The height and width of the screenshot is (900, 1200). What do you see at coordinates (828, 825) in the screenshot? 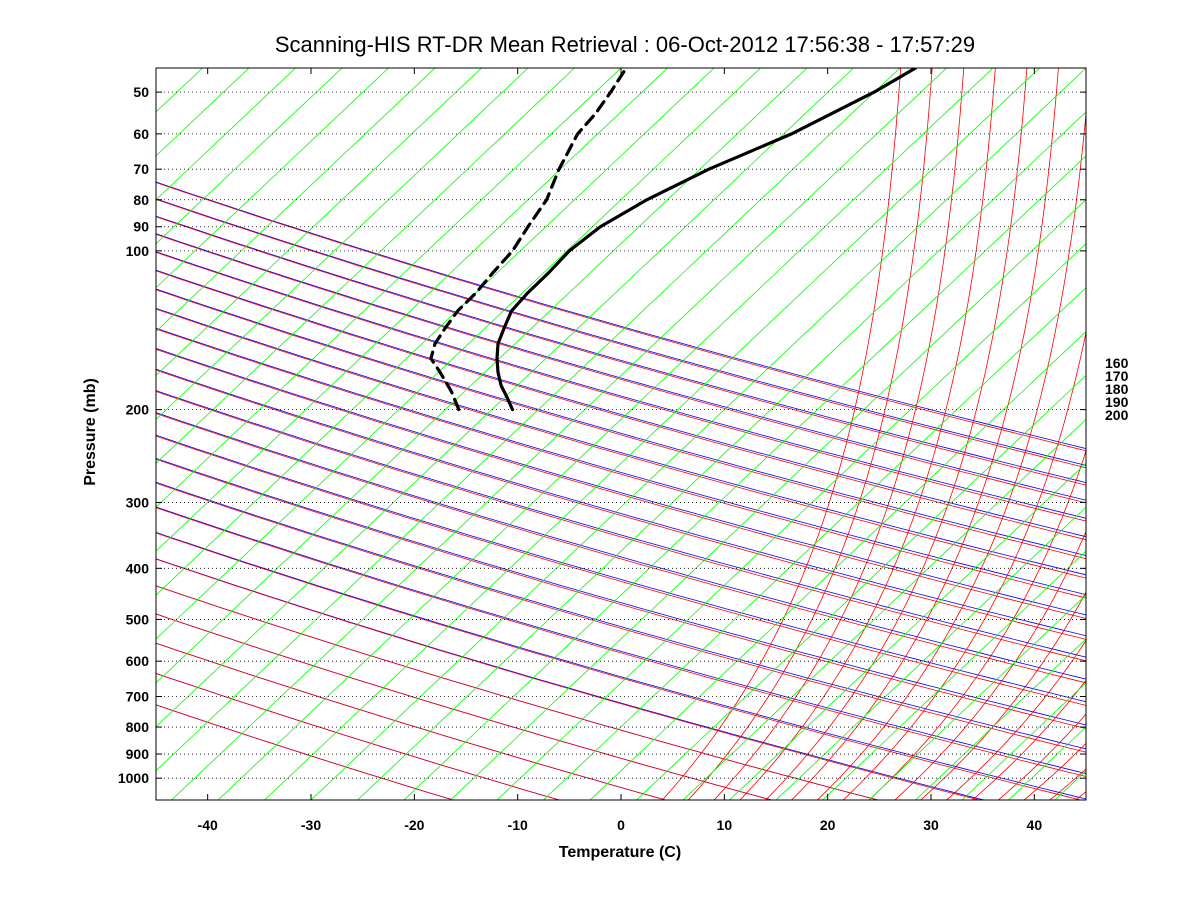
I see `x-tick-label: 20` at bounding box center [828, 825].